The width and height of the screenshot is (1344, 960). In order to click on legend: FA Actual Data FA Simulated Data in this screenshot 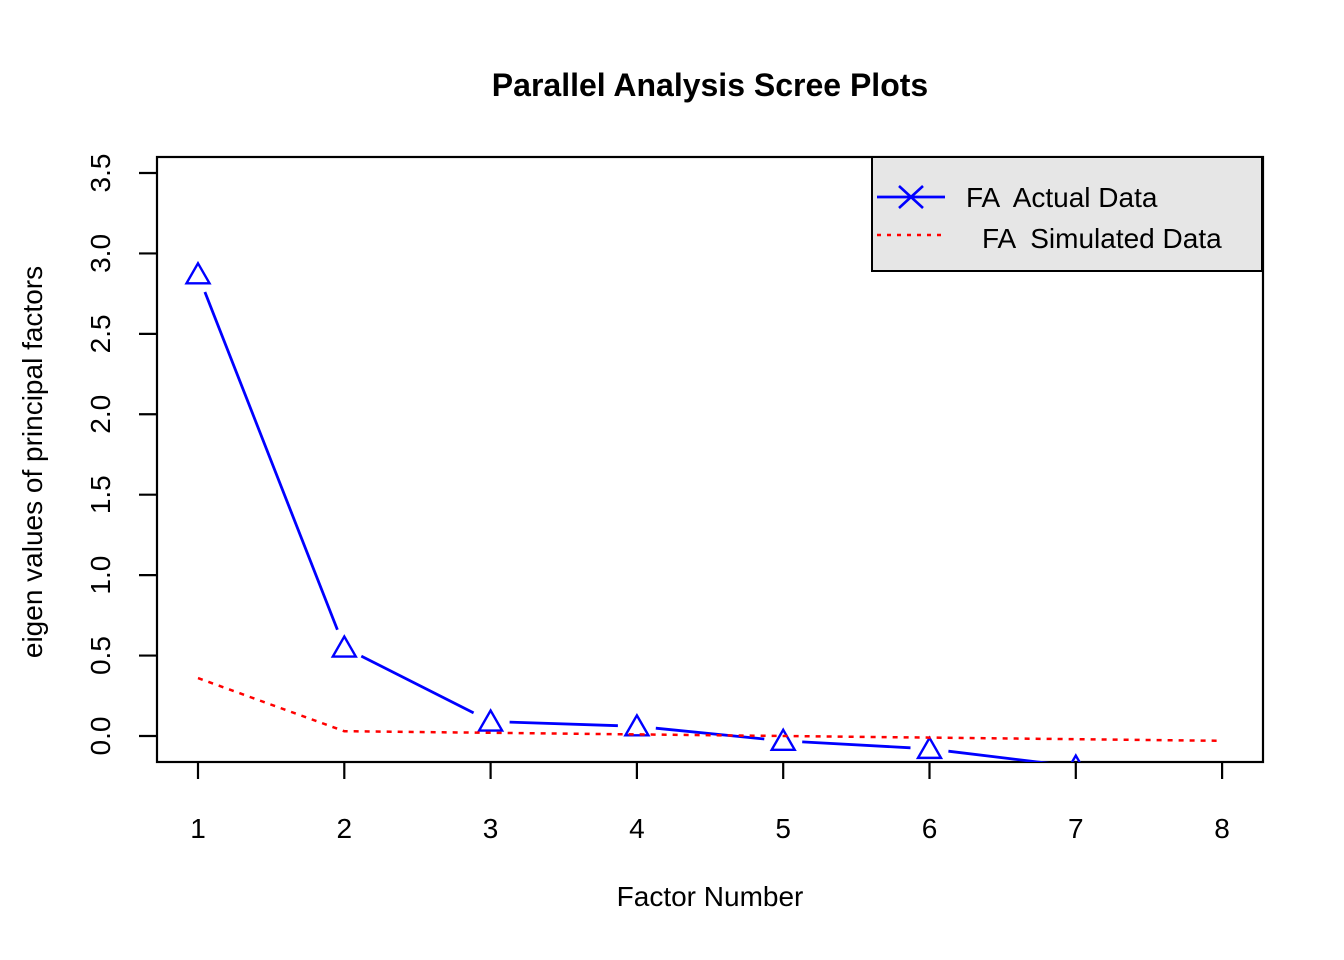, I will do `click(1067, 214)`.